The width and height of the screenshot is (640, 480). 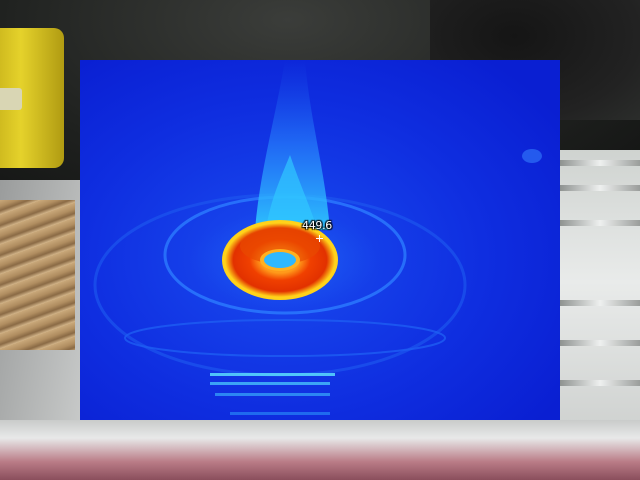 I want to click on burner-cap, so click(x=280, y=246).